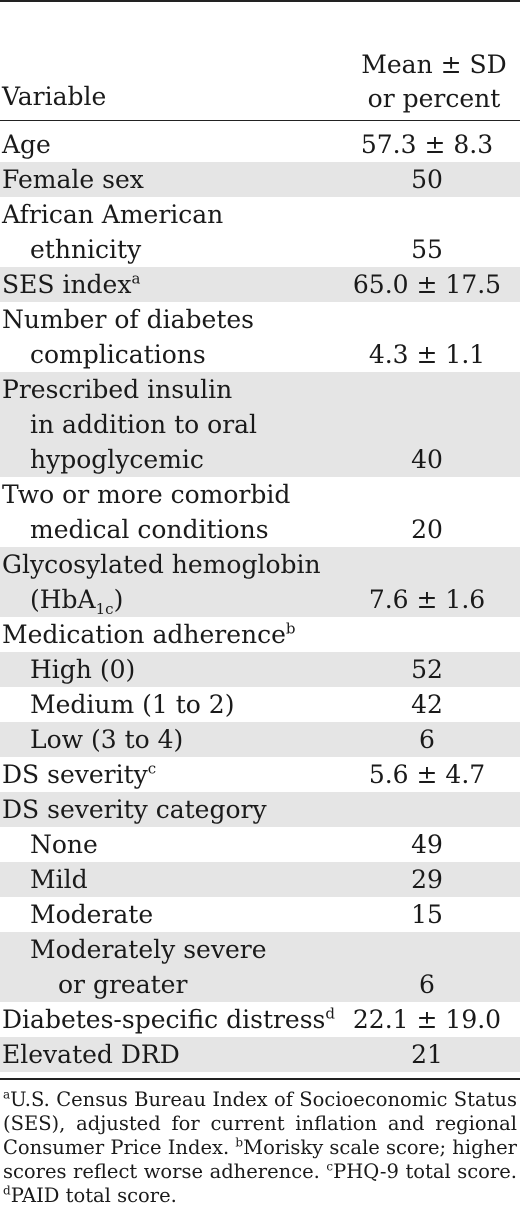  I want to click on row-value: 52, so click(427, 669).